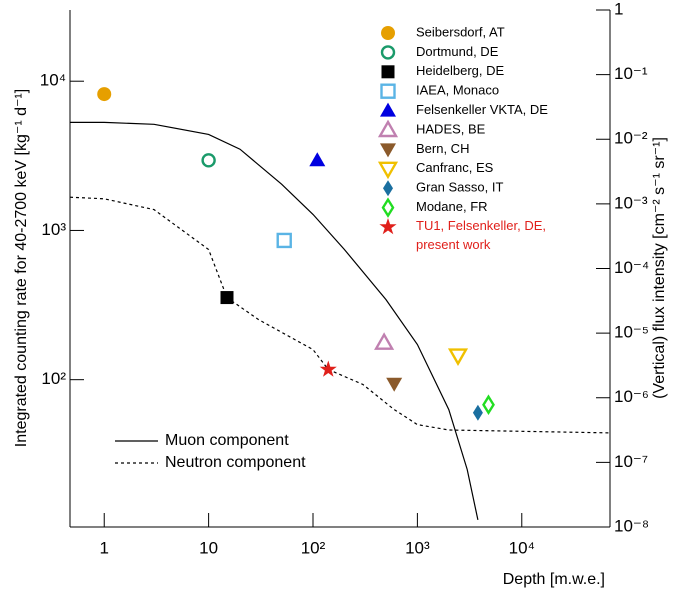 The width and height of the screenshot is (675, 596). Describe the element at coordinates (554, 579) in the screenshot. I see `x-axis-title: Depth [m.w.e.]` at that location.